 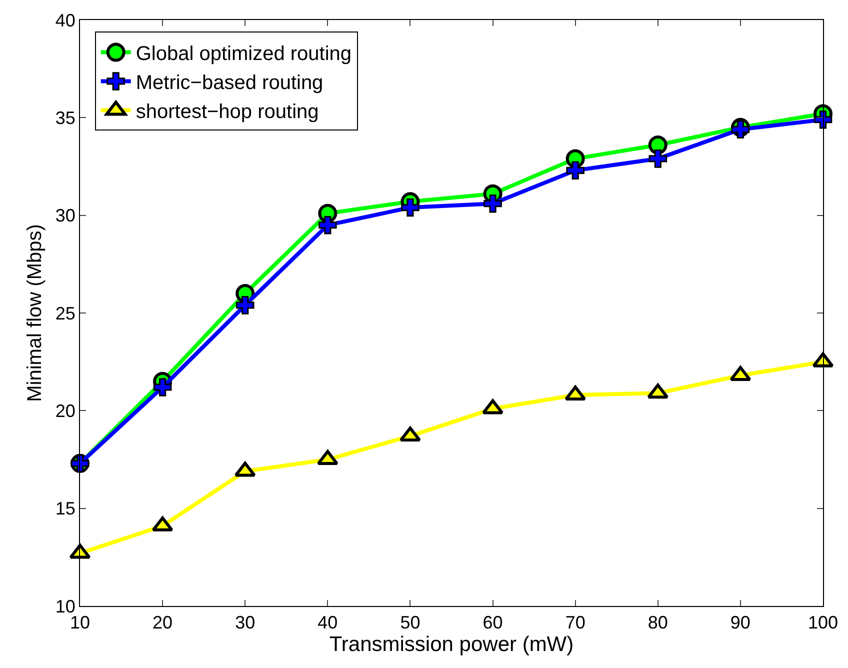 I want to click on x-tick-label: 80, so click(x=658, y=622).